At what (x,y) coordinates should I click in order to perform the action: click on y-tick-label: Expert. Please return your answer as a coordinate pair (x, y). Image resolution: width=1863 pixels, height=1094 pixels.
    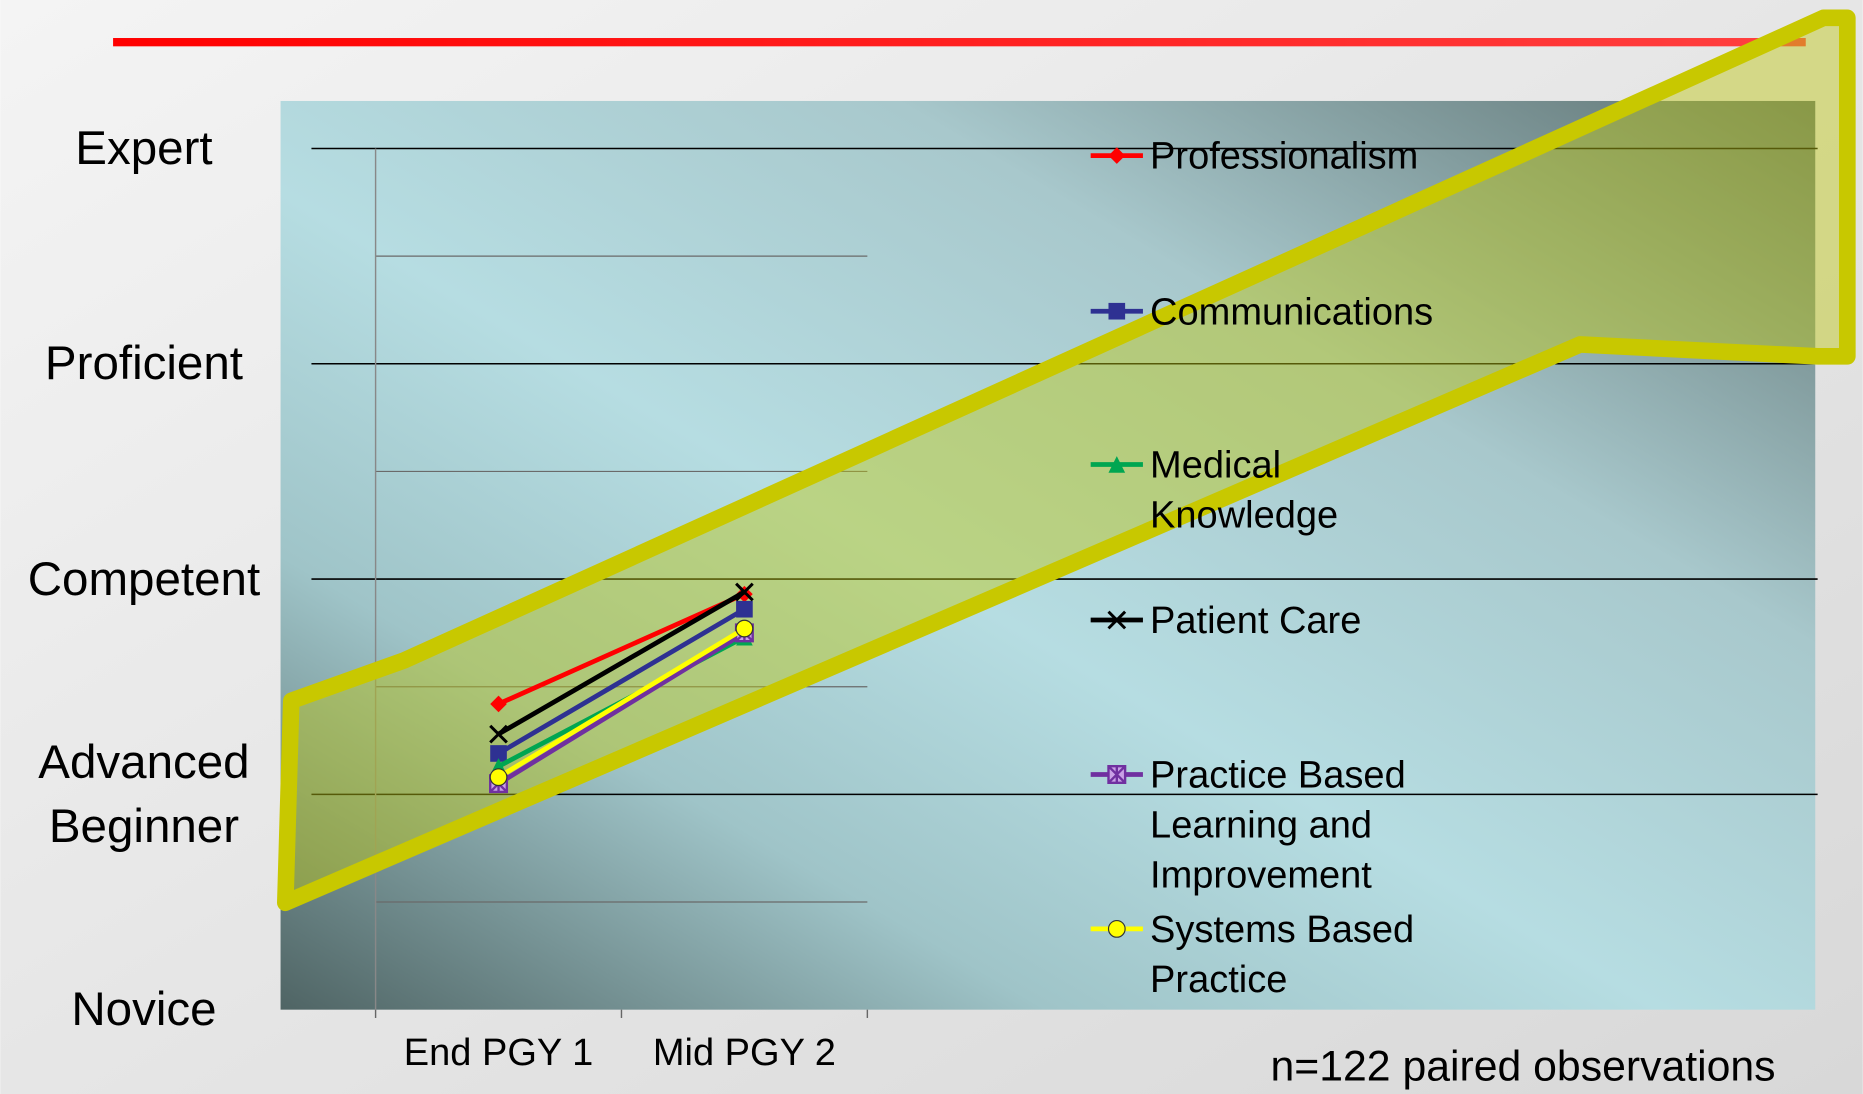
    Looking at the image, I should click on (144, 148).